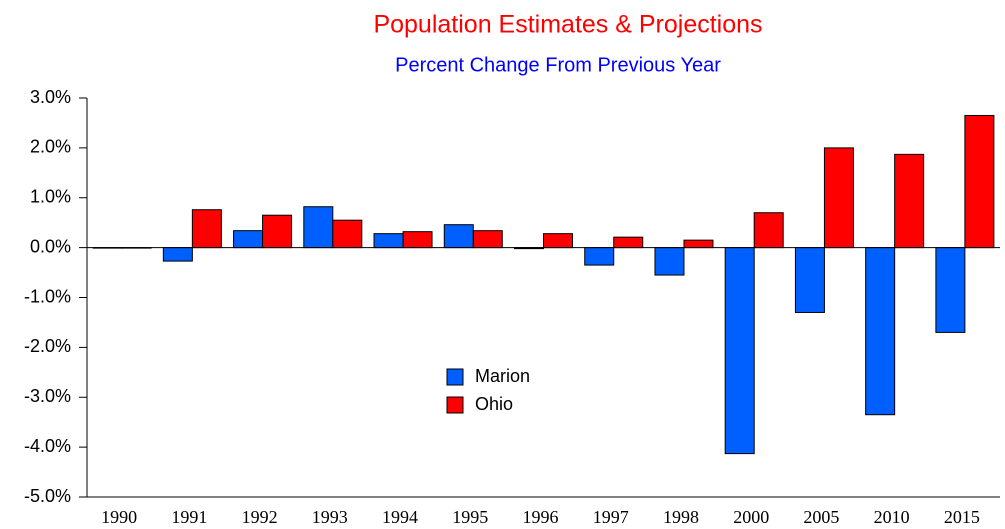  What do you see at coordinates (189, 517) in the screenshot?
I see `x-tick-label: 1991` at bounding box center [189, 517].